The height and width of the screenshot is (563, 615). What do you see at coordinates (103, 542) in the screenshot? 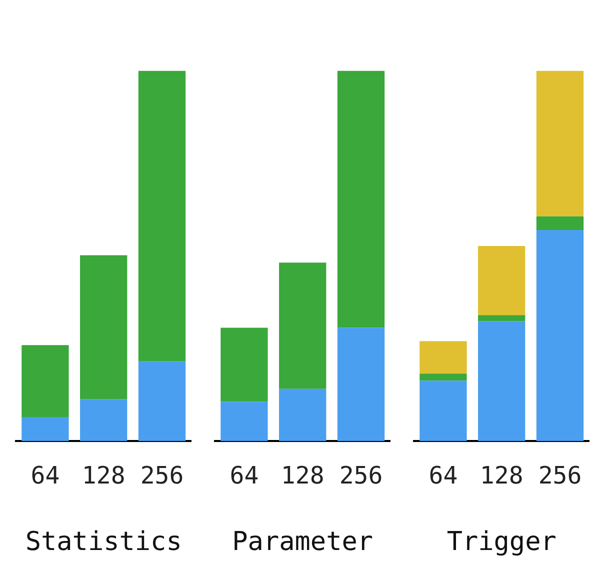
I see `x-axis-title: Statistics` at bounding box center [103, 542].